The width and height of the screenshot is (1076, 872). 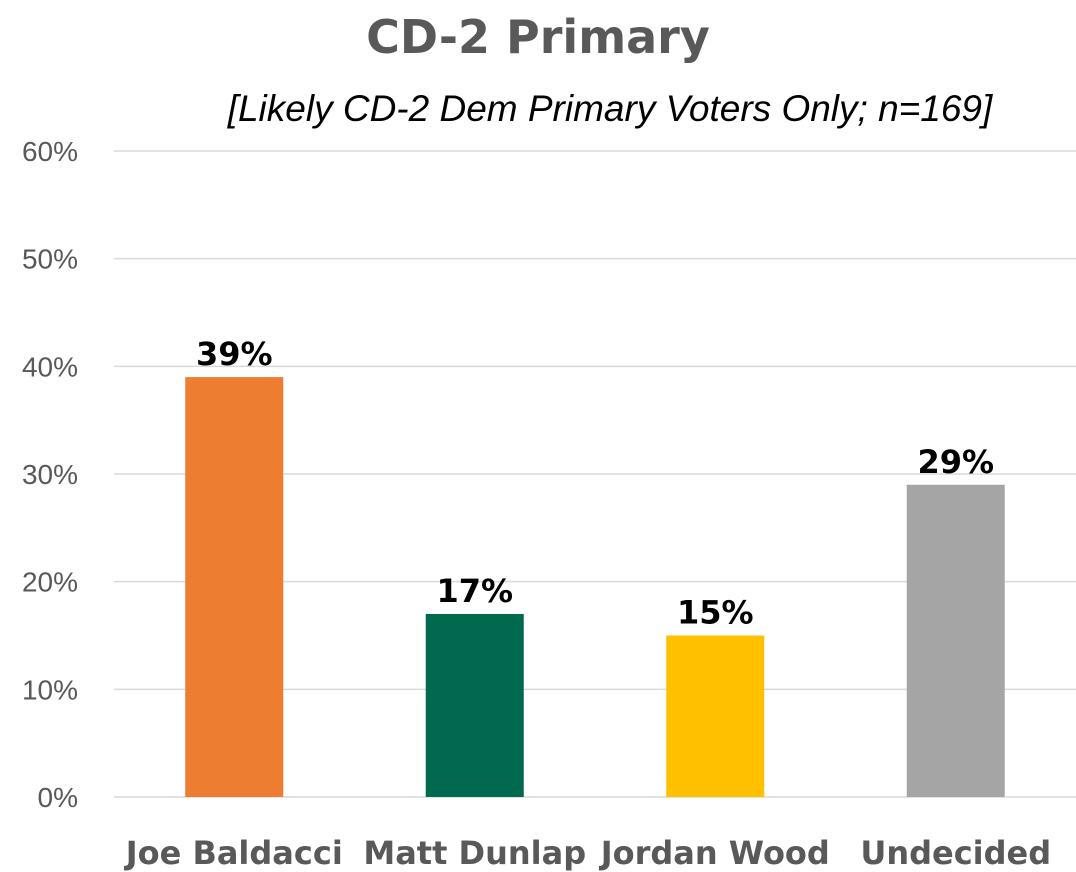 I want to click on y-axis-ticks: 0% 10% 20% 30% 40% 50% 60%, so click(x=50, y=474).